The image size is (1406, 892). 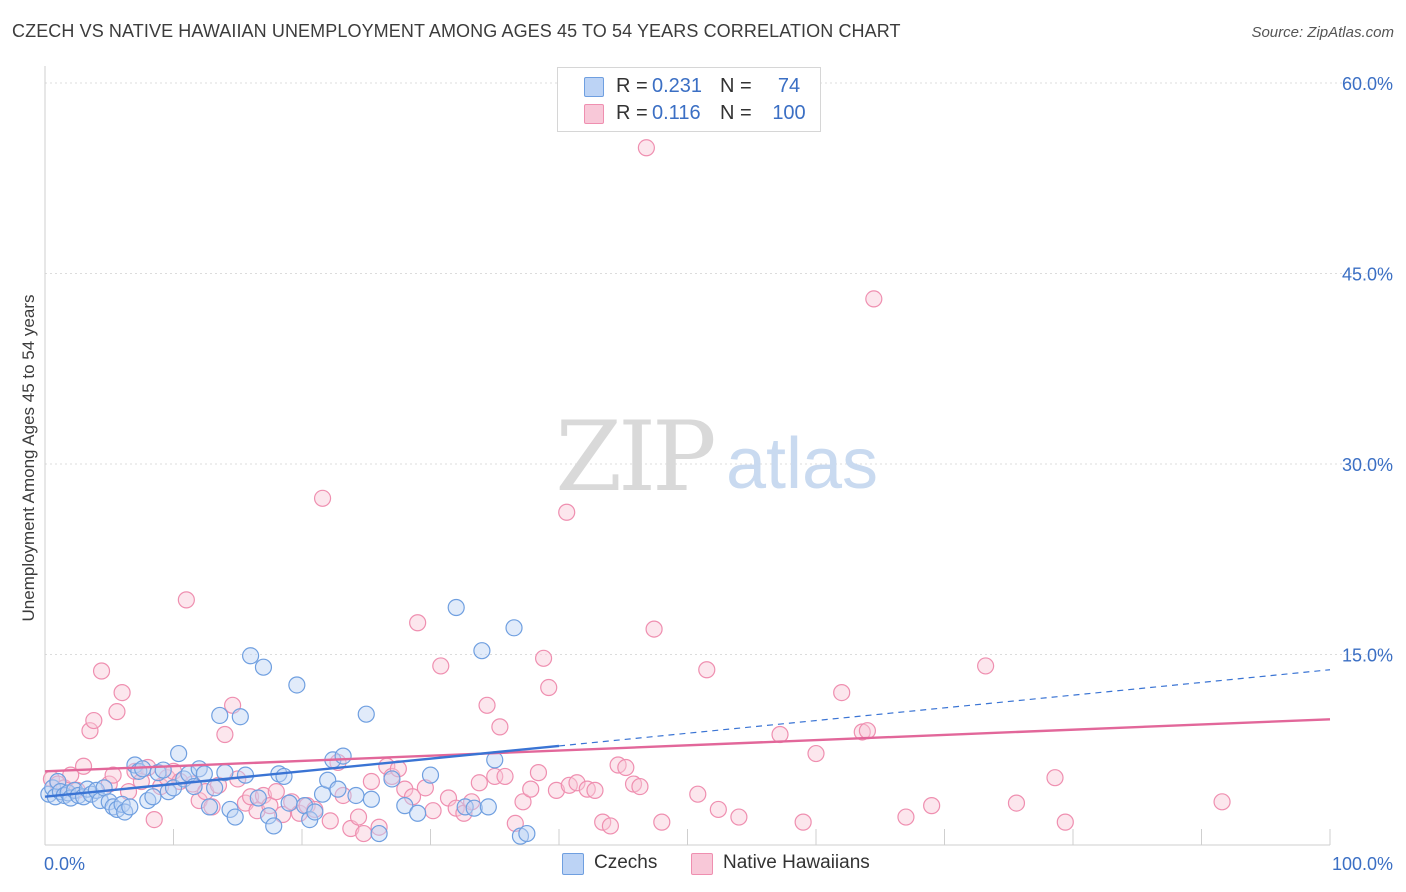 What do you see at coordinates (789, 113) in the screenshot?
I see `legend-n-value-hawaiian: 100` at bounding box center [789, 113].